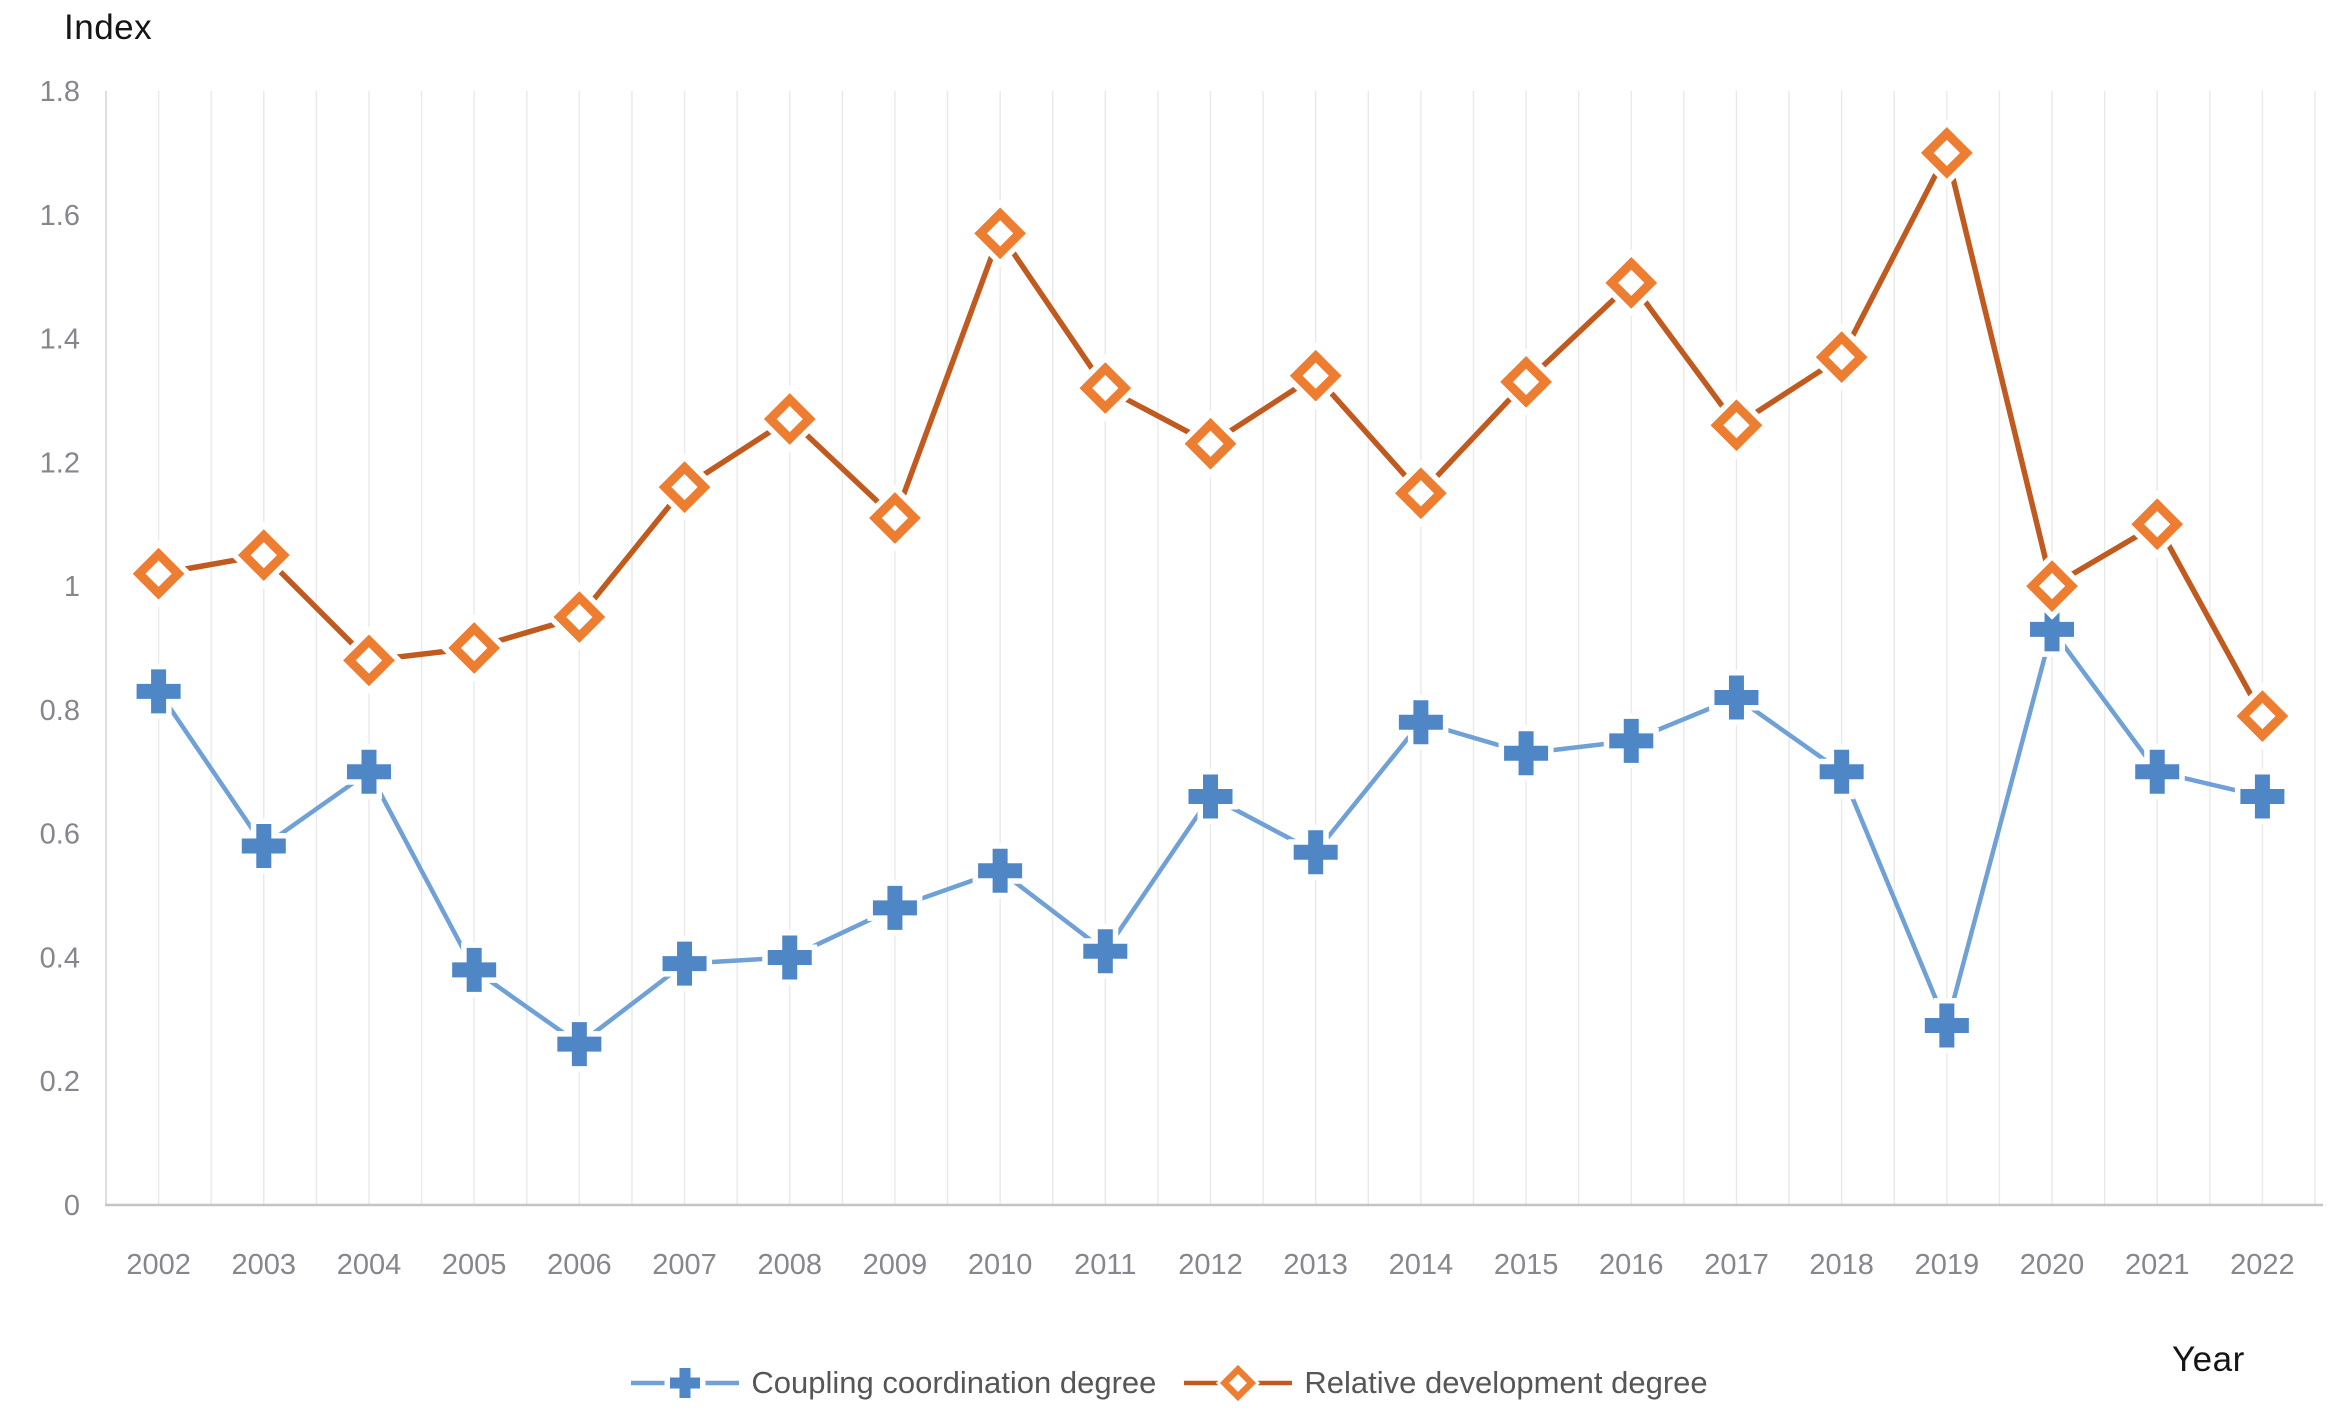 This screenshot has height=1422, width=2337. I want to click on y-tick-label: 0, so click(72, 1206).